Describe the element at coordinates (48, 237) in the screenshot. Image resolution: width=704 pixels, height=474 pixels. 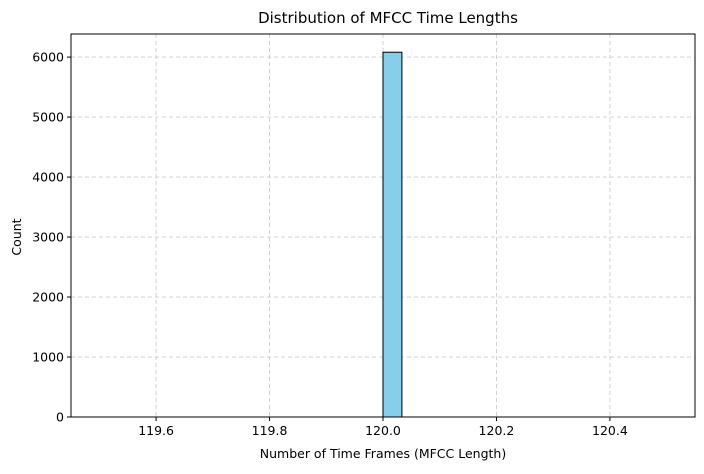
I see `y-tick-label: 3000` at that location.